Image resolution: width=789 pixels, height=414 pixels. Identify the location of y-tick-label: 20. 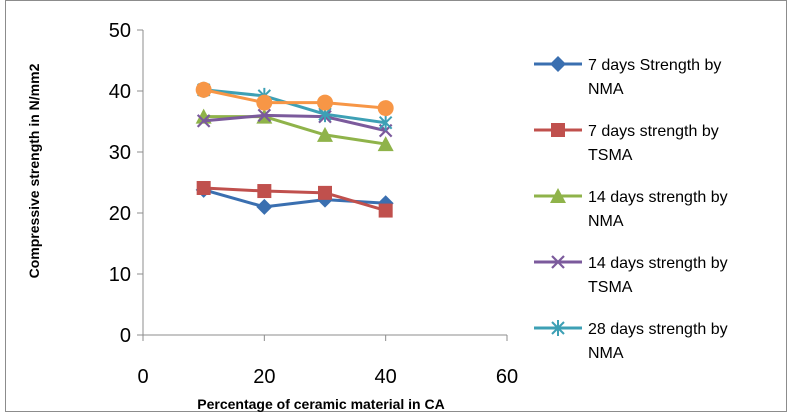
(120, 214).